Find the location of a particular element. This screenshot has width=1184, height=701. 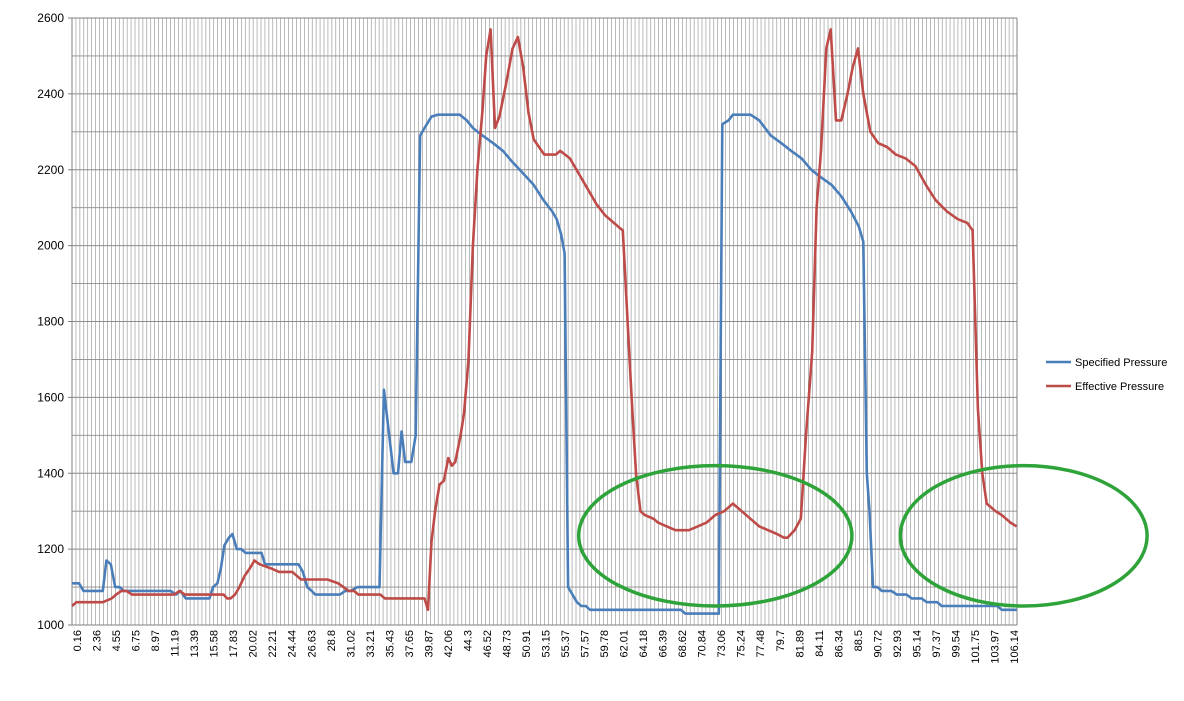

x-tick-label: 90.72 is located at coordinates (878, 644).